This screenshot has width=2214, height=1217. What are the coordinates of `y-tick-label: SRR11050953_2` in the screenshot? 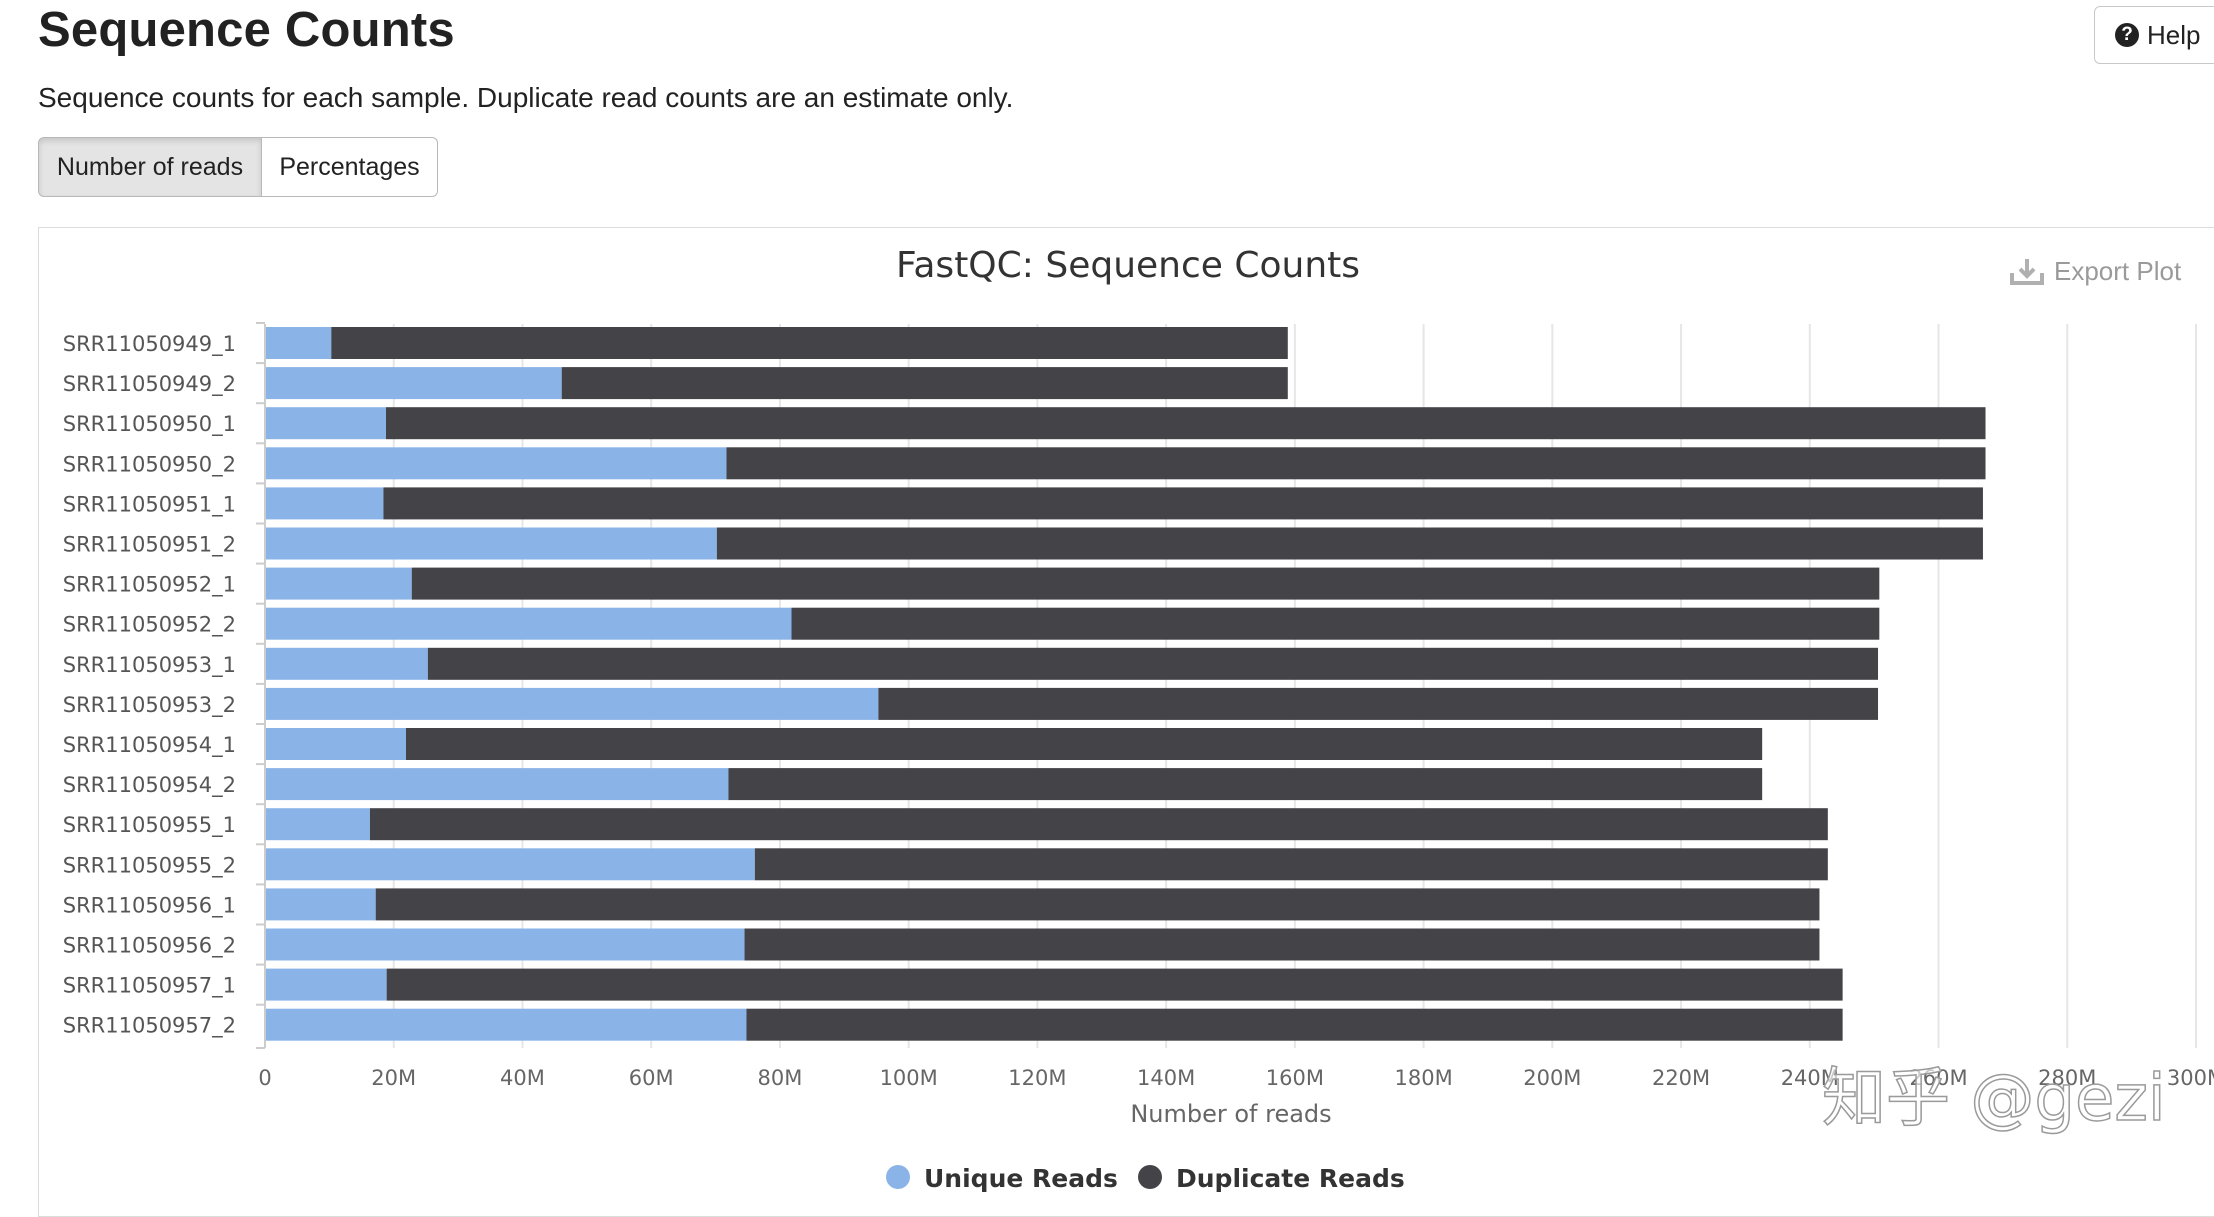 It's located at (149, 705).